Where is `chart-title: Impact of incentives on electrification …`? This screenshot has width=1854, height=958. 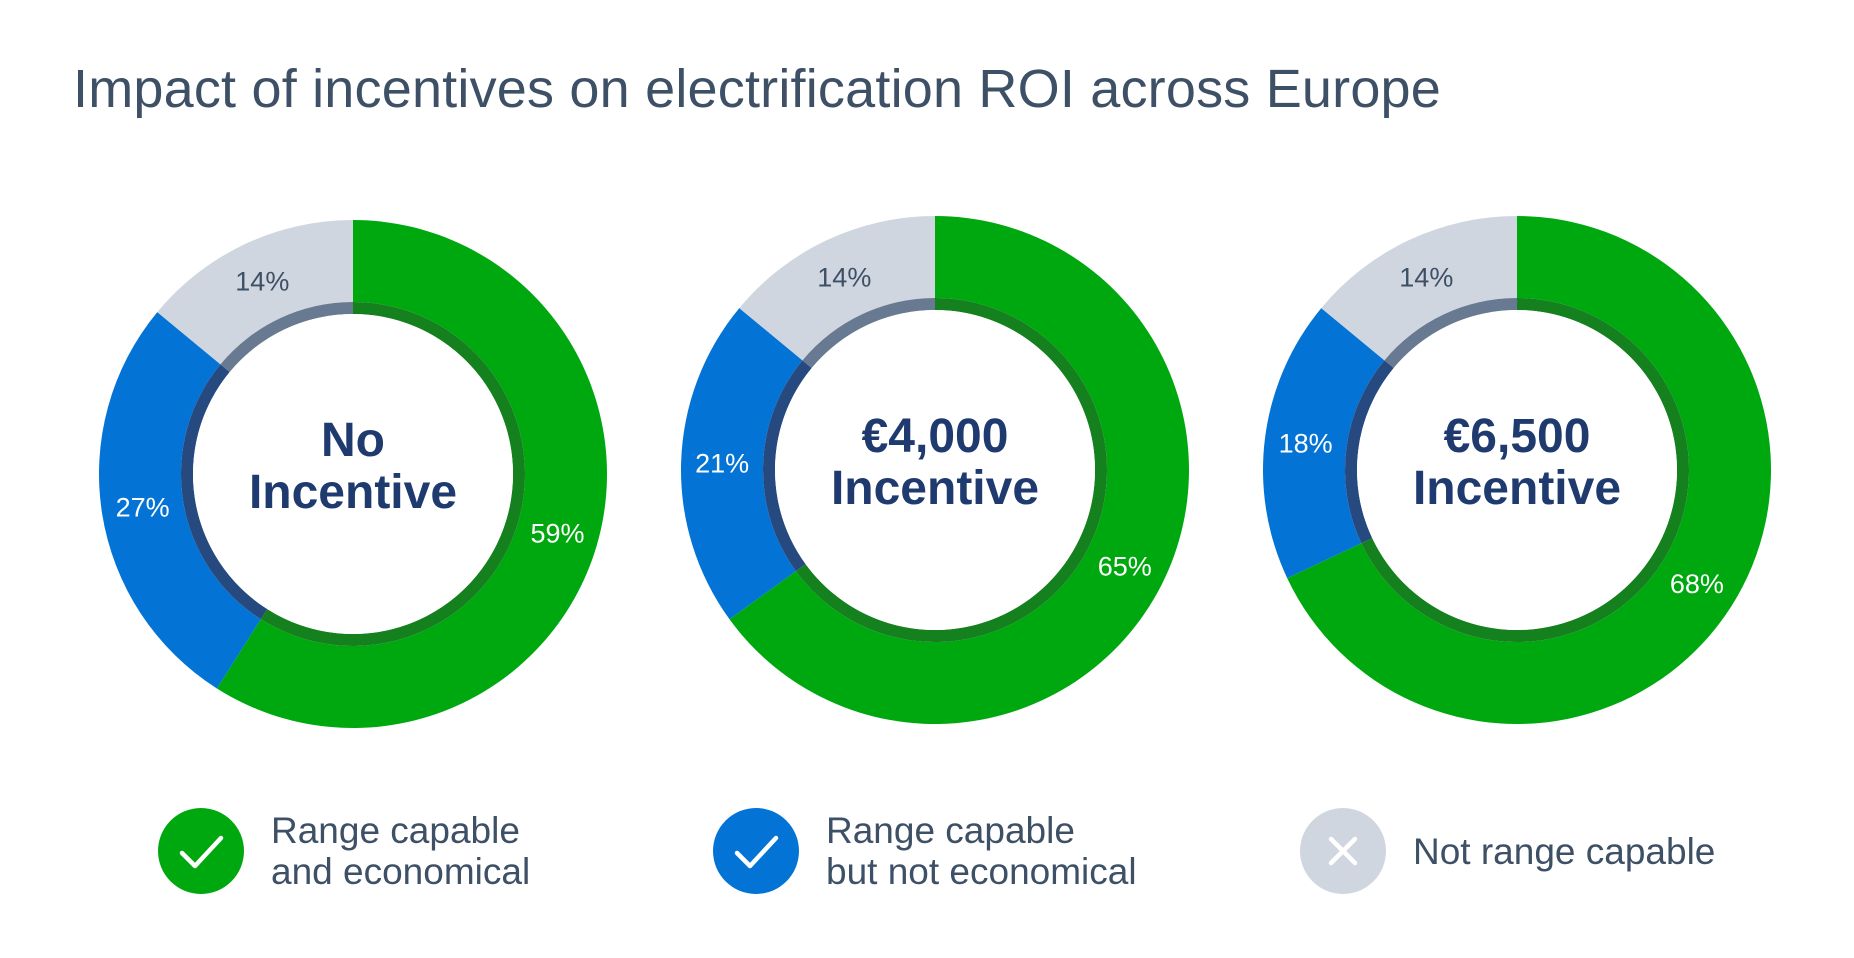 chart-title: Impact of incentives on electrification … is located at coordinates (757, 89).